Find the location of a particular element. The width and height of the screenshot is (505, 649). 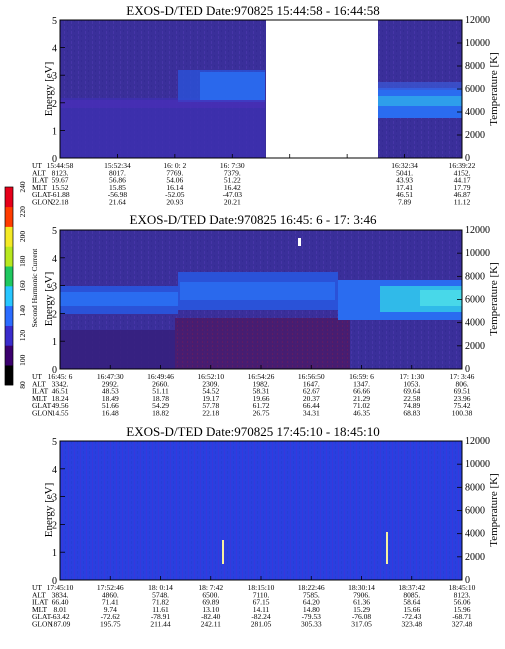

ephemeris-value: 17: 3:46 is located at coordinates (462, 376).